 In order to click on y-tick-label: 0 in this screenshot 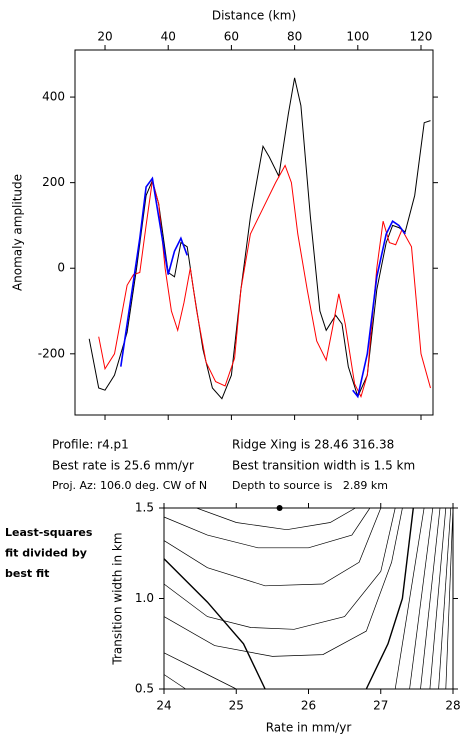, I will do `click(61, 268)`.